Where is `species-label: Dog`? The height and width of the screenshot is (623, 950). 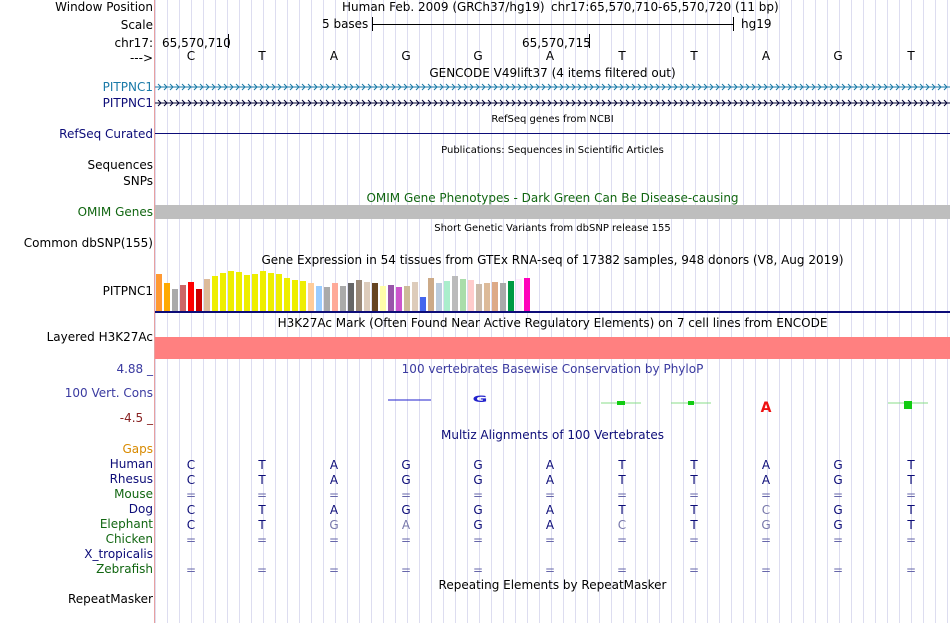
species-label: Dog is located at coordinates (140, 509).